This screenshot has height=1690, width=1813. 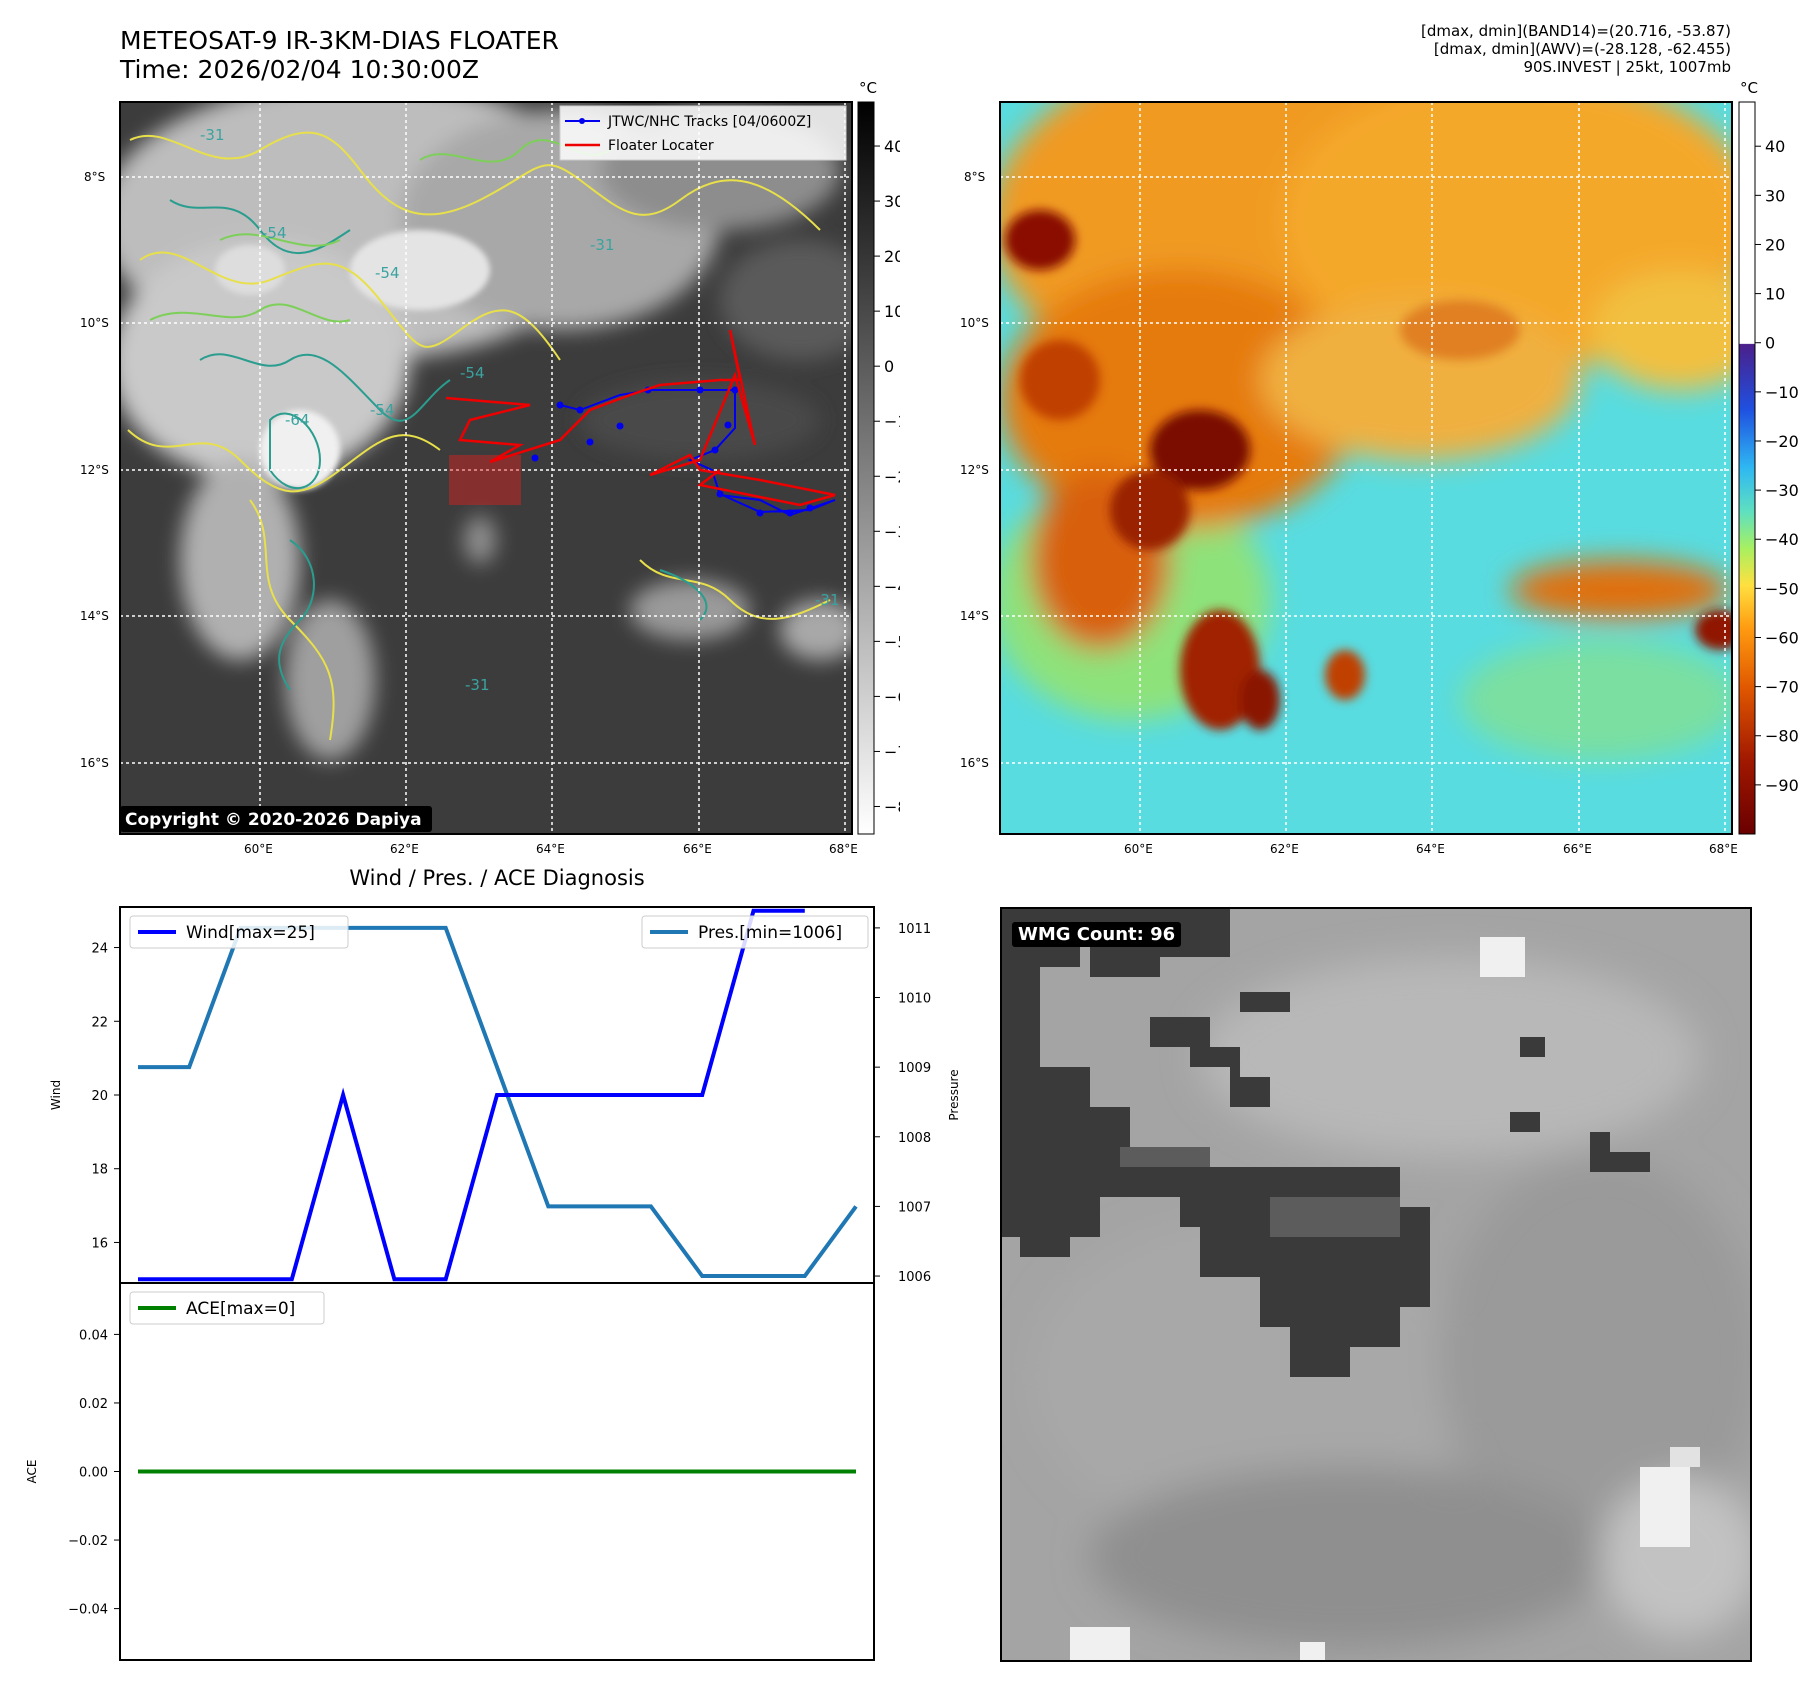 What do you see at coordinates (892, 476) in the screenshot?
I see `ir-colorbar-tick-label: −20` at bounding box center [892, 476].